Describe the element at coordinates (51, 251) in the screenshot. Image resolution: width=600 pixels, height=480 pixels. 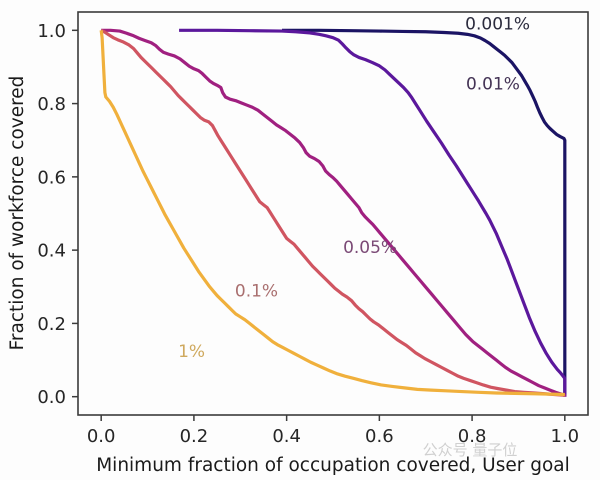
I see `y-tick-label: 0.4` at that location.